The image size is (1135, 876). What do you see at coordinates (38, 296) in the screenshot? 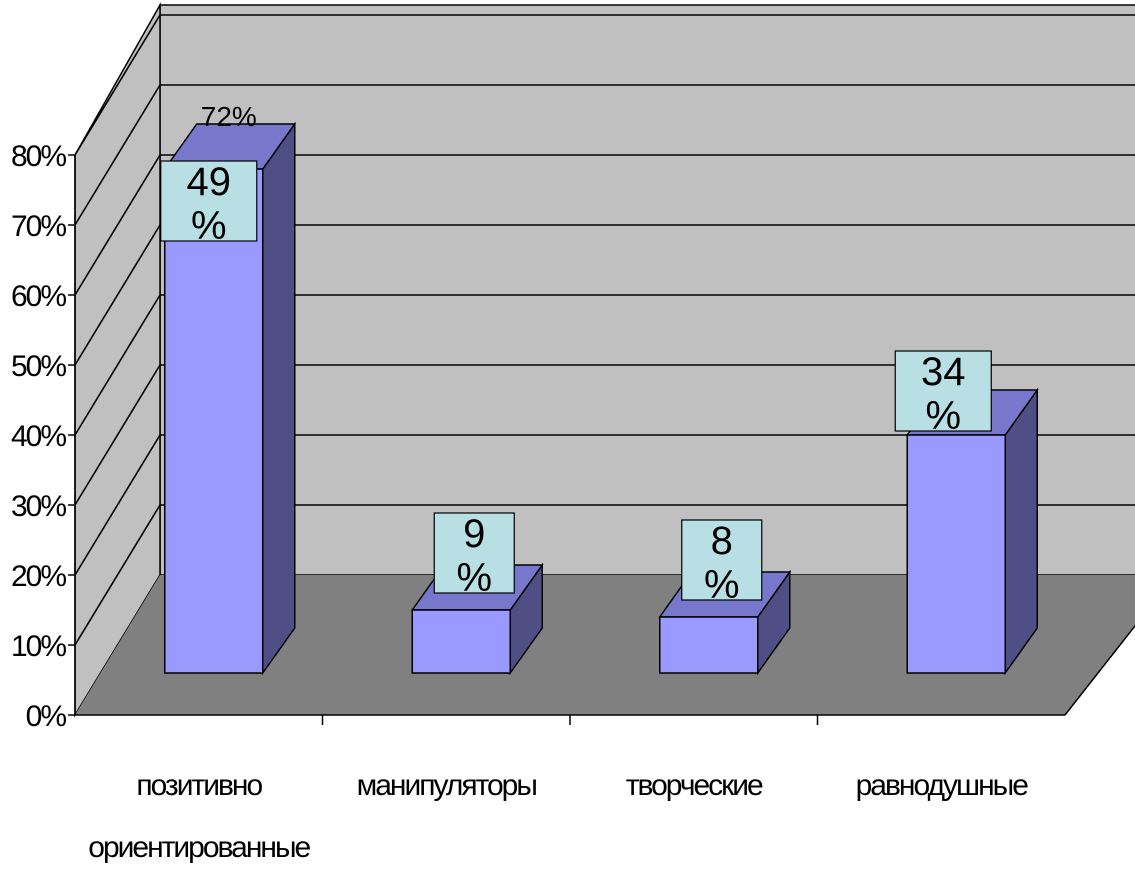
I see `y-tick-label: 60%` at bounding box center [38, 296].